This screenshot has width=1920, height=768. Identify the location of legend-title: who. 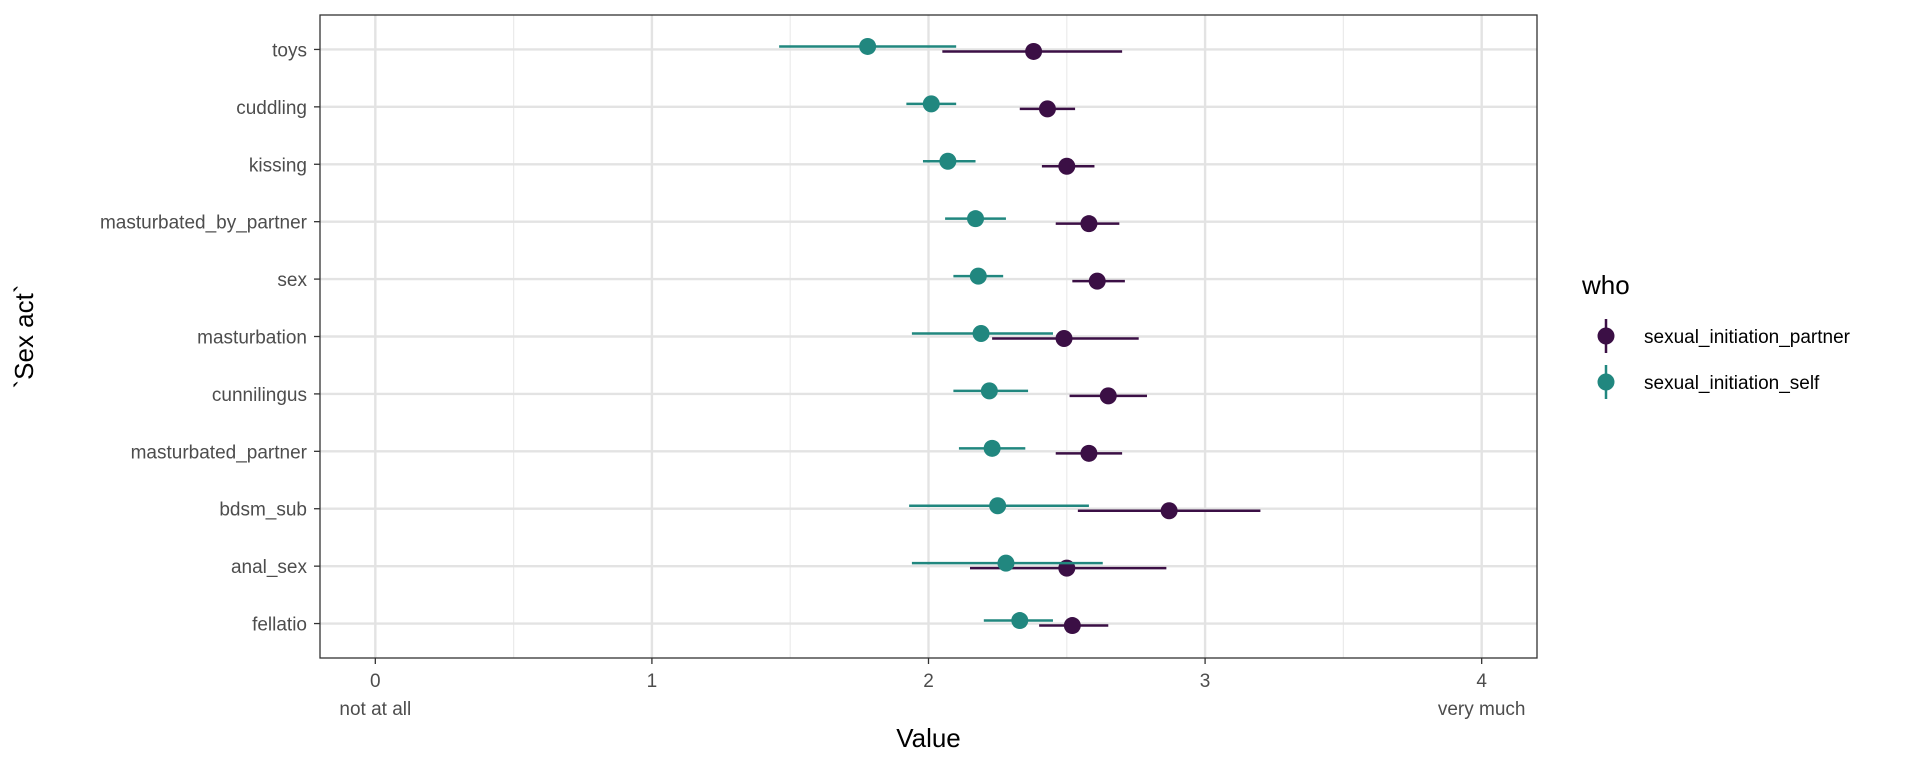
(1605, 285).